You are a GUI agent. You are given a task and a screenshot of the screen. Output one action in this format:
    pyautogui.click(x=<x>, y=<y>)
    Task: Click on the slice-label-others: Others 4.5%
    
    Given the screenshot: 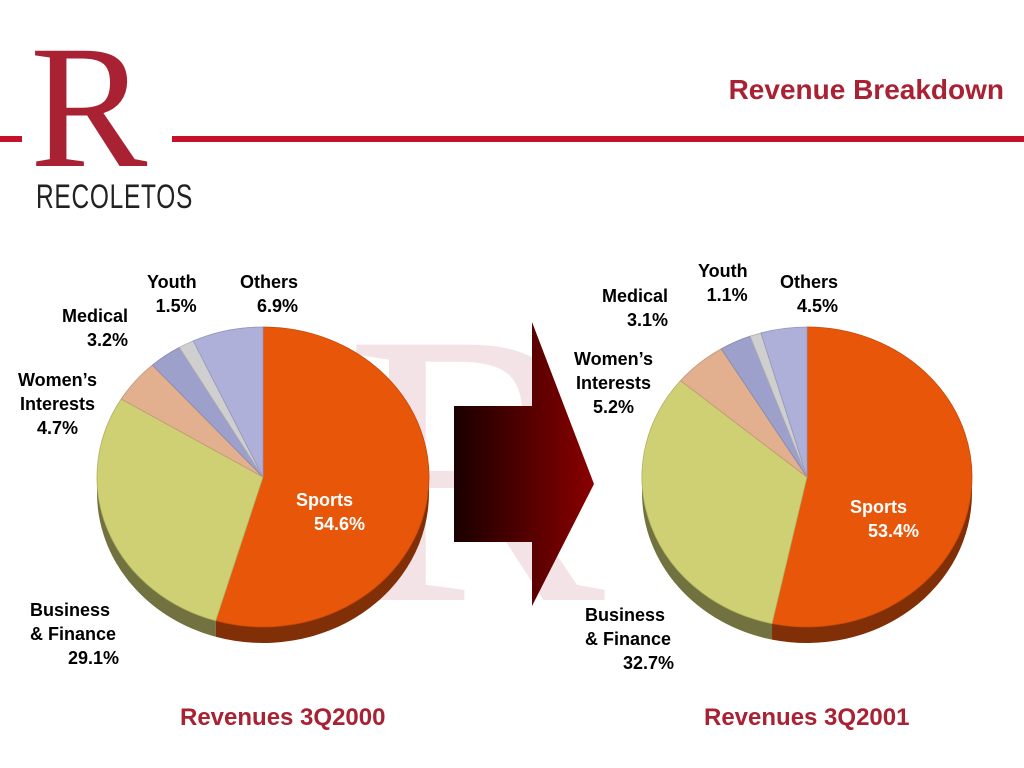 What is the action you would take?
    pyautogui.click(x=809, y=294)
    